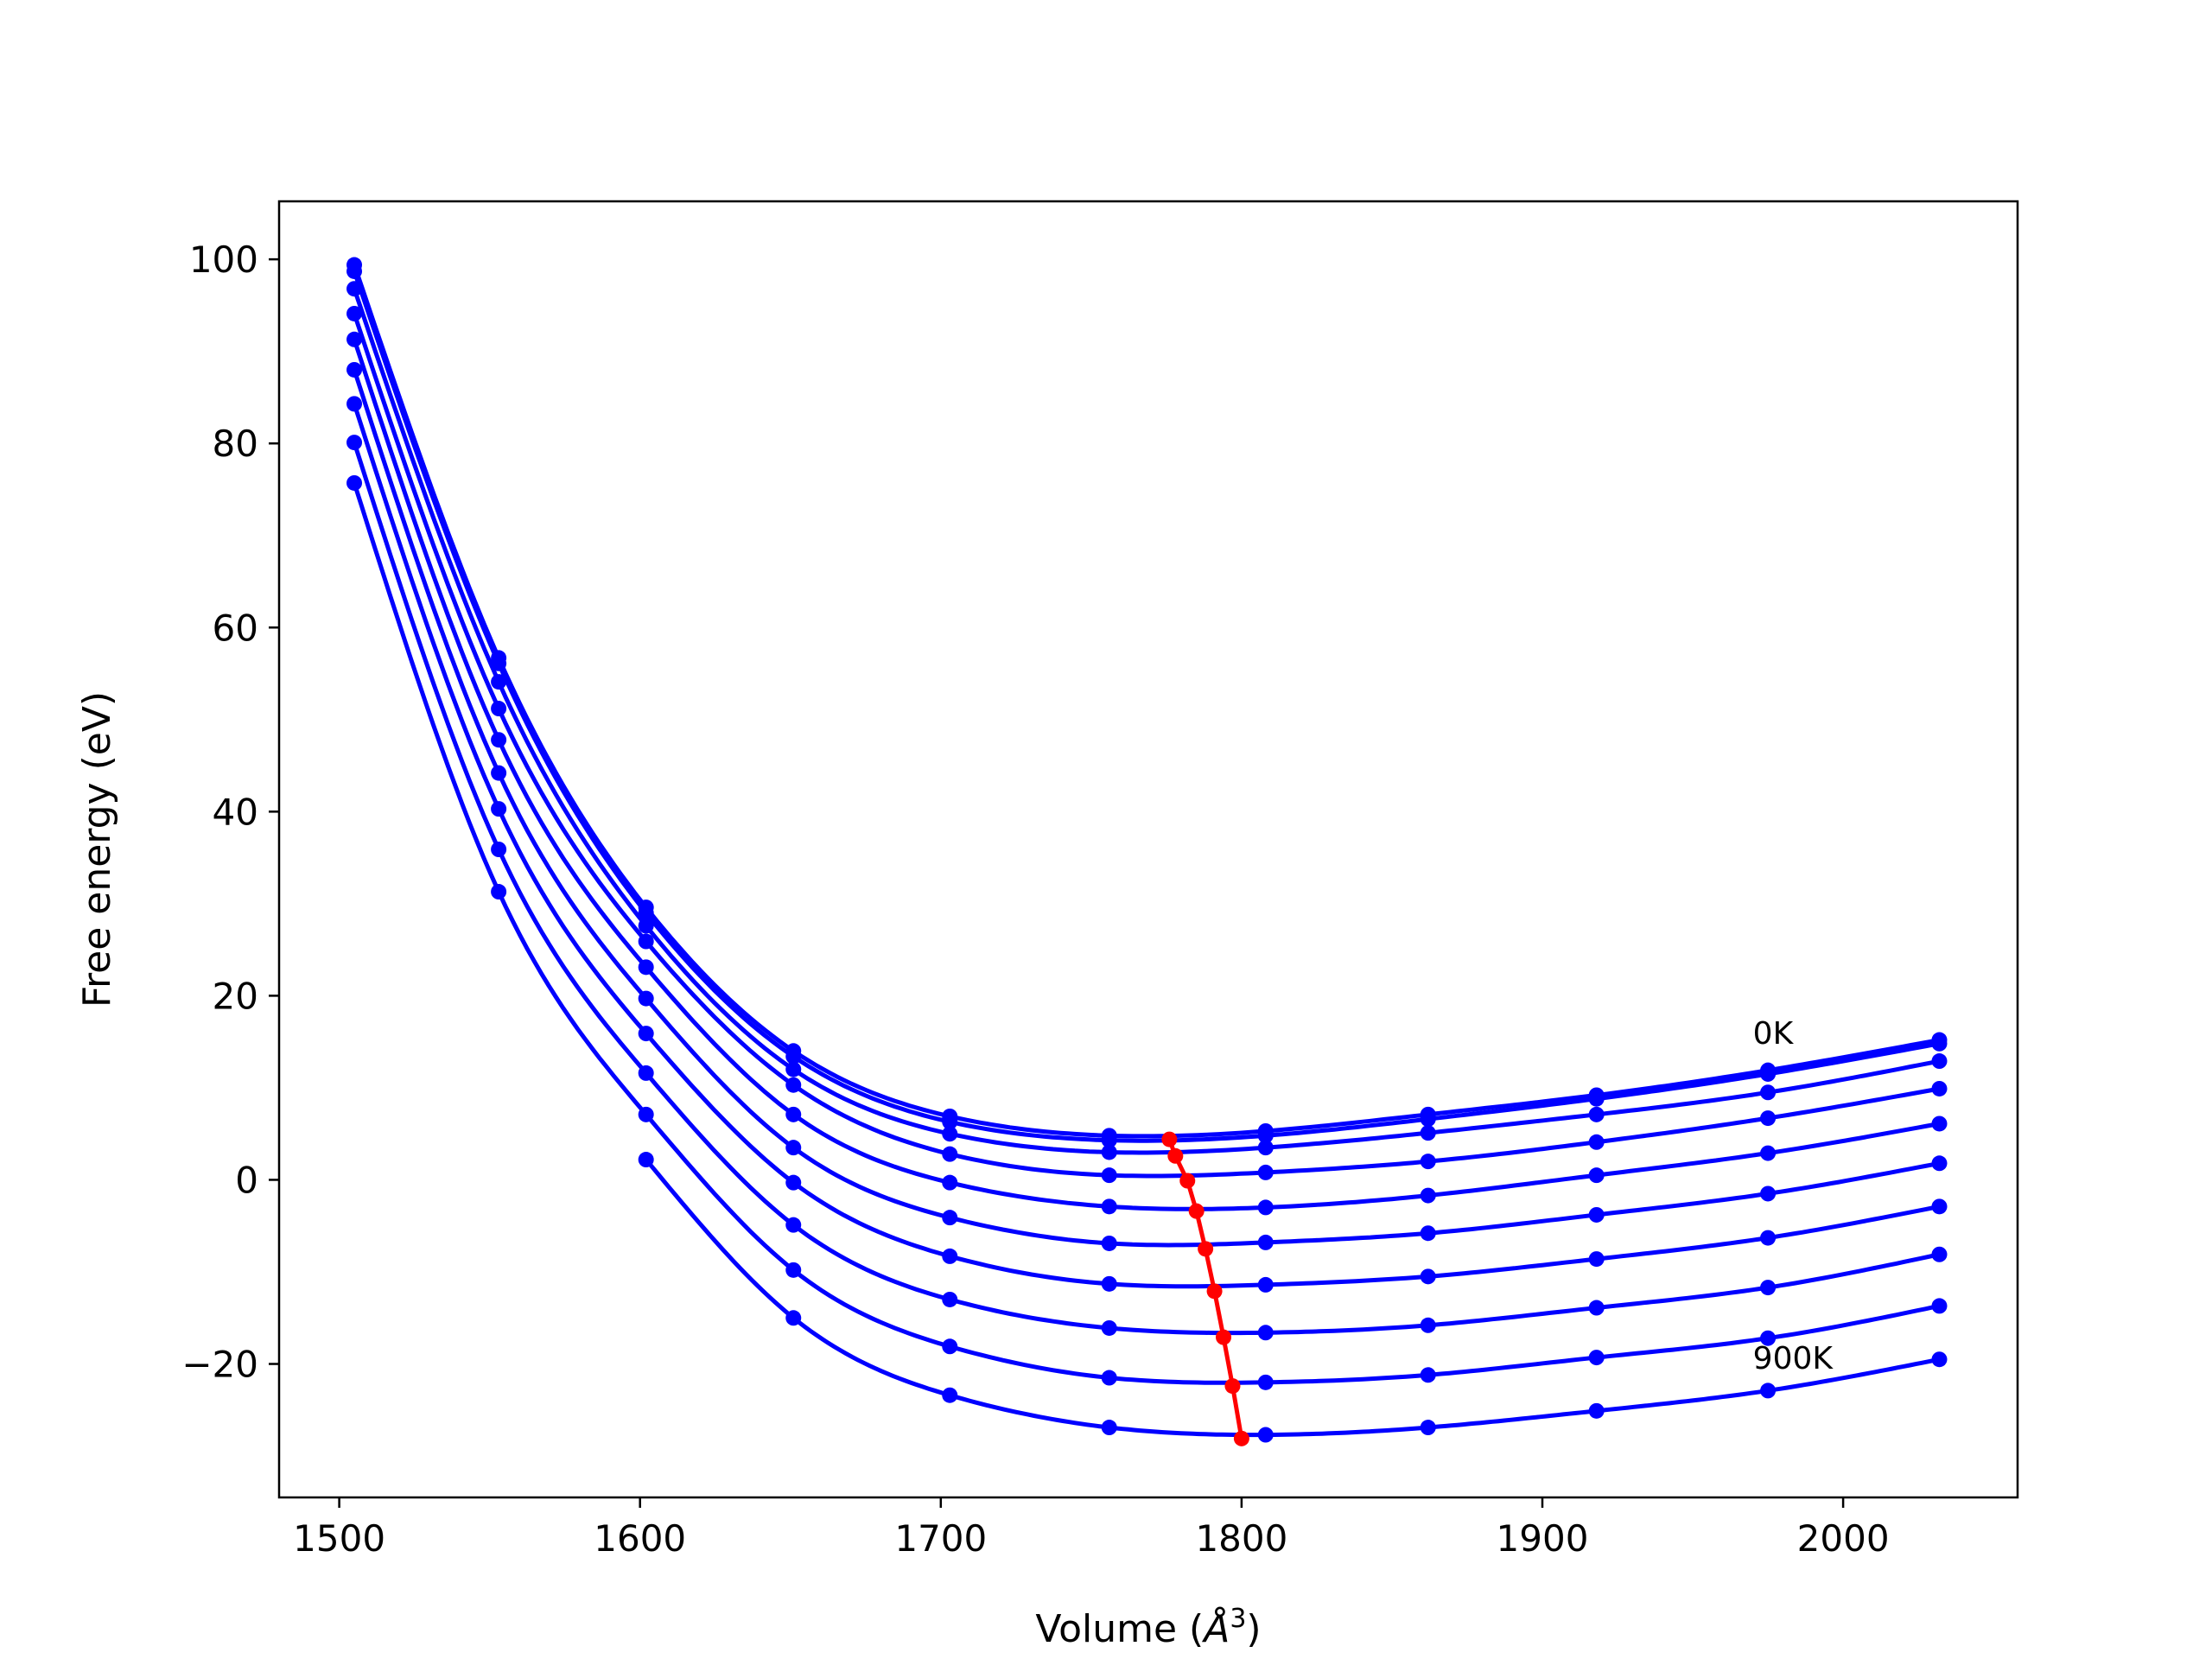 This screenshot has width=2212, height=1659. I want to click on x-axis-ticks: 1500 1600 1700 1800 1900 2000, so click(1091, 1528).